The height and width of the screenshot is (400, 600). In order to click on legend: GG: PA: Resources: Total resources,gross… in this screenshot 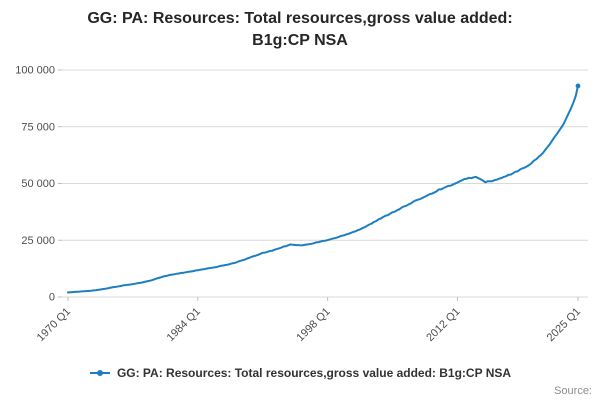, I will do `click(300, 373)`.